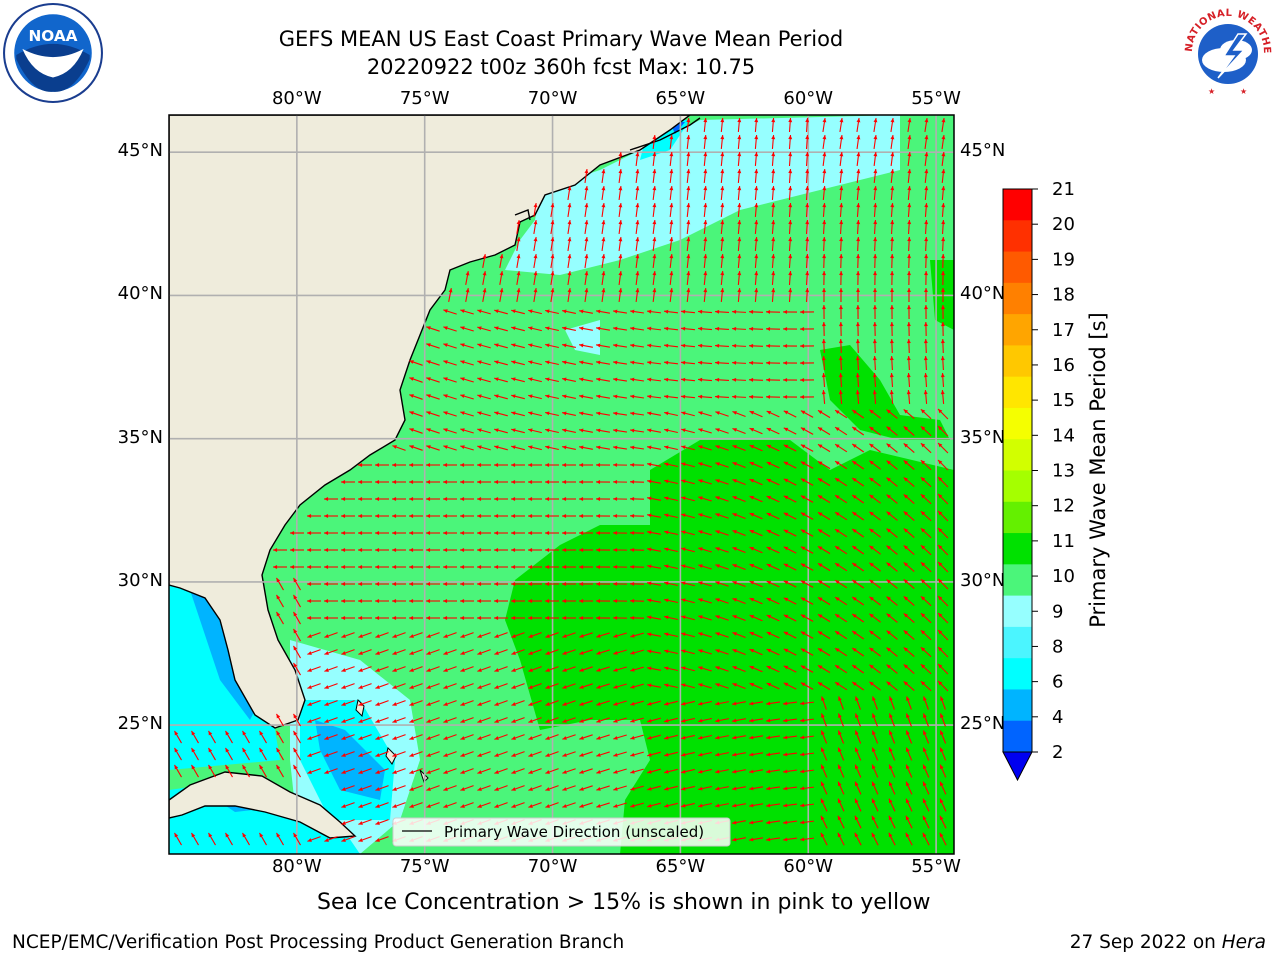 This screenshot has height=960, width=1280. Describe the element at coordinates (1063, 506) in the screenshot. I see `colorbar-tick-label: 12` at that location.